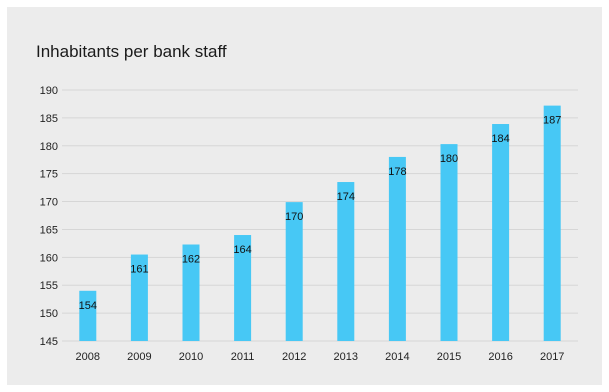 This screenshot has width=609, height=392. What do you see at coordinates (552, 121) in the screenshot?
I see `data-label-2017: 187` at bounding box center [552, 121].